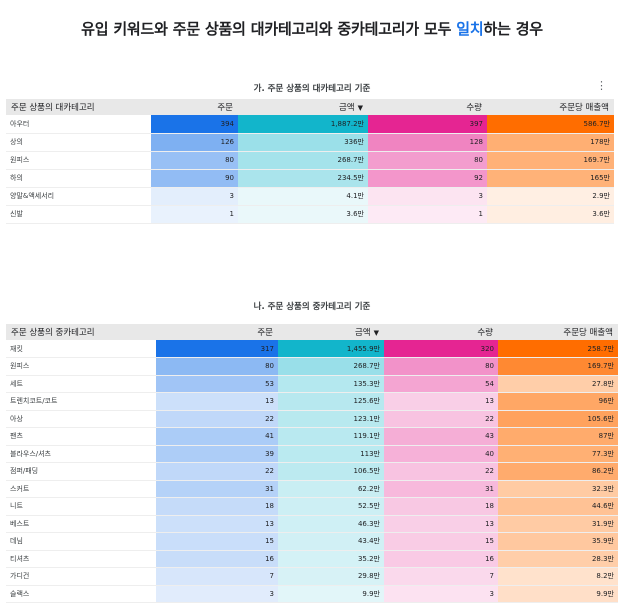 Image resolution: width=624 pixels, height=610 pixels. I want to click on column-header-category: 주문 상품의 중카테고리, so click(81, 332).